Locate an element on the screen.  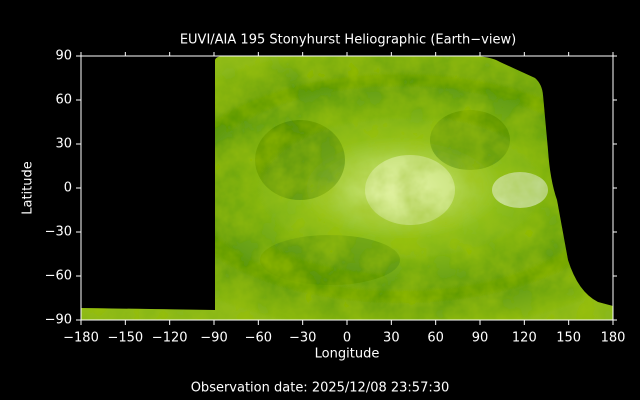
y-tick-label: 0 is located at coordinates (68, 188).